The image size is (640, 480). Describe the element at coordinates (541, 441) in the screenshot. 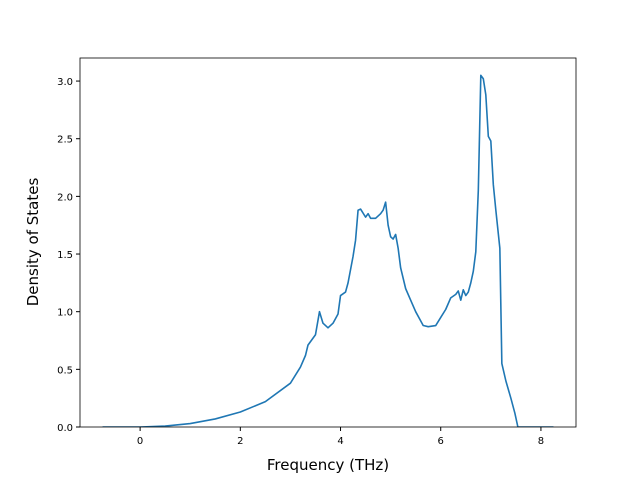

I see `x-tick-label: 8` at that location.